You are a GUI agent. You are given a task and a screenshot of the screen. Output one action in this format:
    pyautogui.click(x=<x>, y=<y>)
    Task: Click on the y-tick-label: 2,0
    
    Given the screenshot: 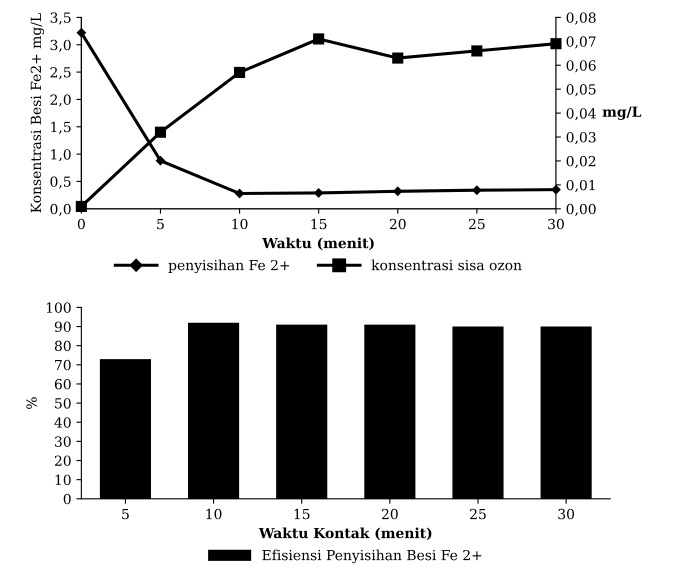 What is the action you would take?
    pyautogui.click(x=60, y=100)
    